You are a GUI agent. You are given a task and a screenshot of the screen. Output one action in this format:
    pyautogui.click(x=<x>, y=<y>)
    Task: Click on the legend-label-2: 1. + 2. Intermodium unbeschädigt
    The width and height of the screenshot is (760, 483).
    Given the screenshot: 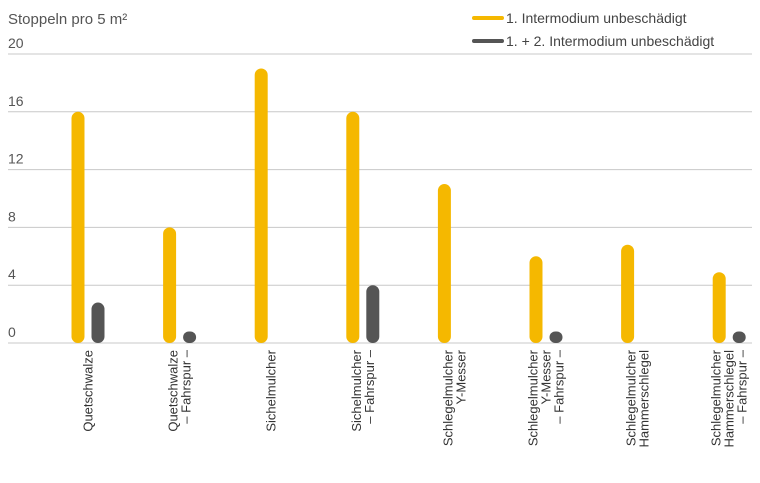 What is the action you would take?
    pyautogui.click(x=610, y=41)
    